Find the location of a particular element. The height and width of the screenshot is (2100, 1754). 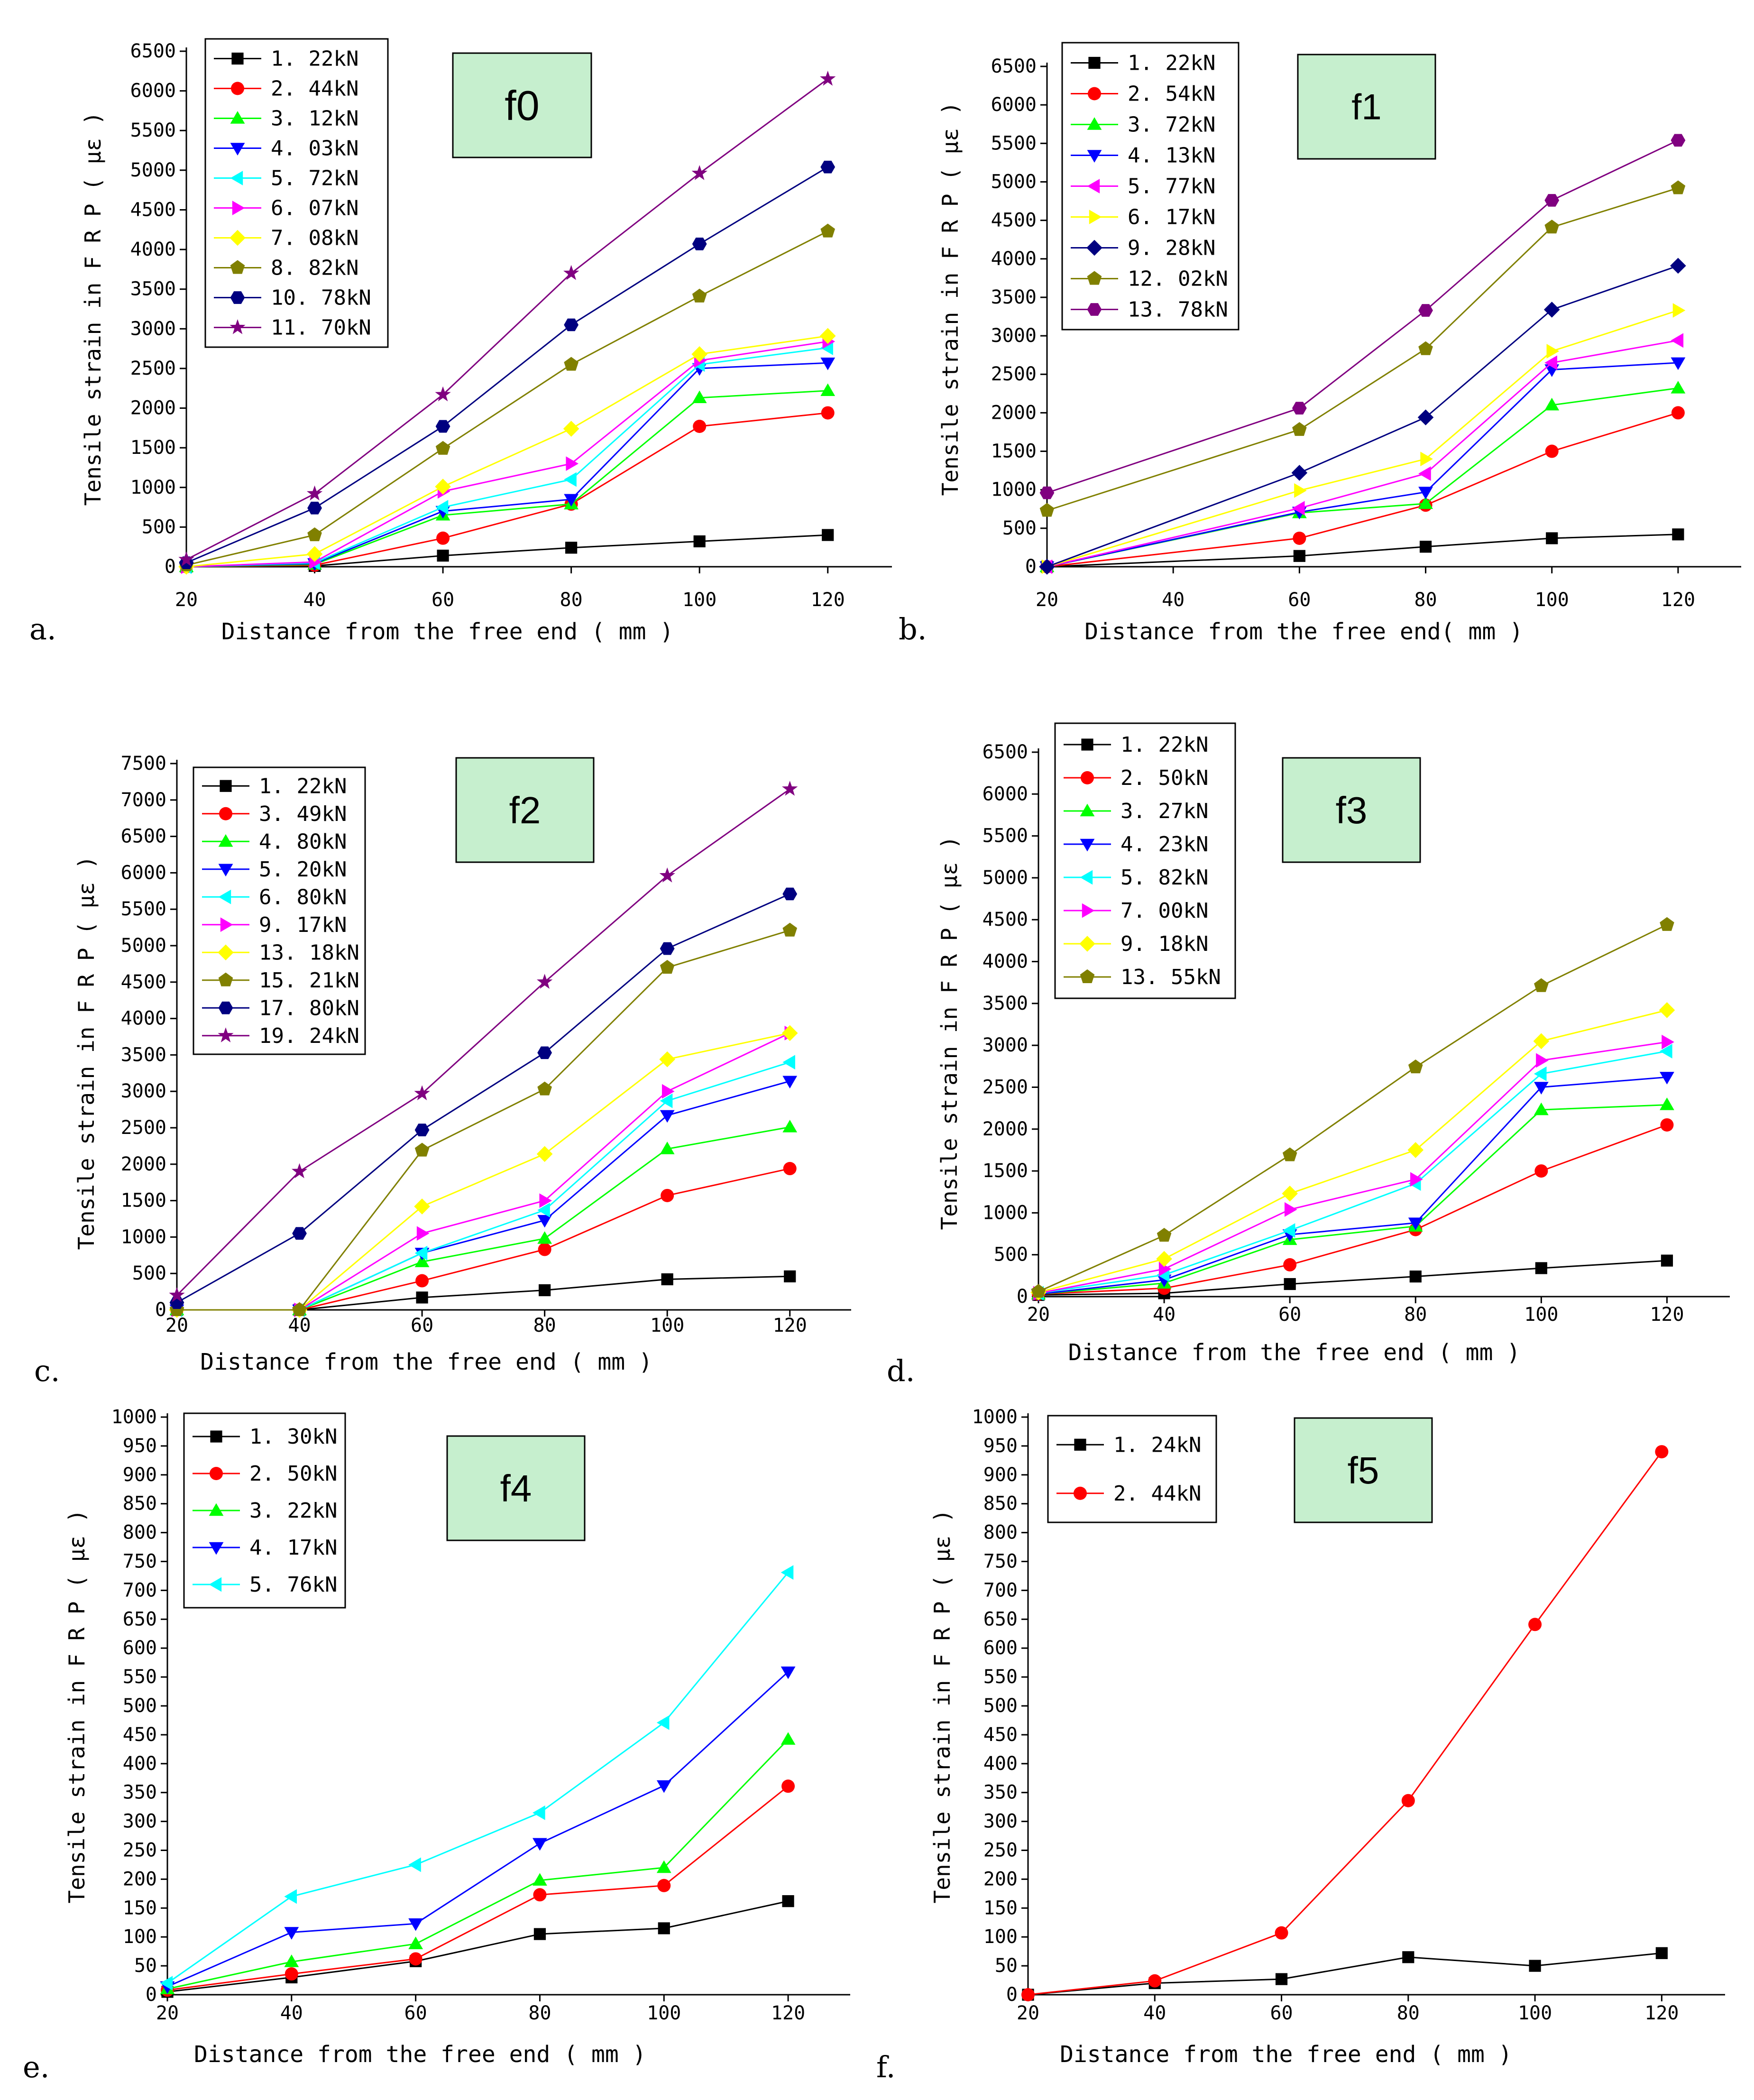

legend-label: 5. 82kN is located at coordinates (1164, 878).